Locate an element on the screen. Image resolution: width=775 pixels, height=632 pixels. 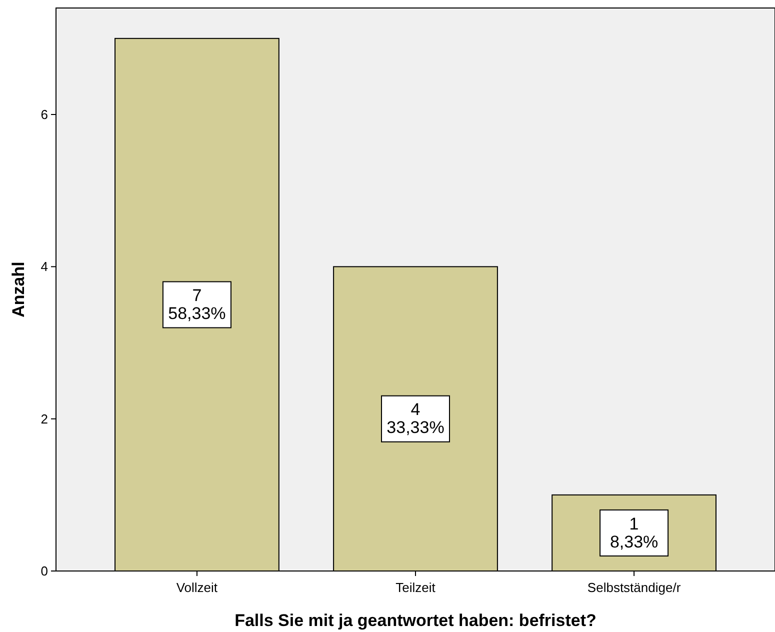
x-tick-label: Teilzeit is located at coordinates (416, 587).